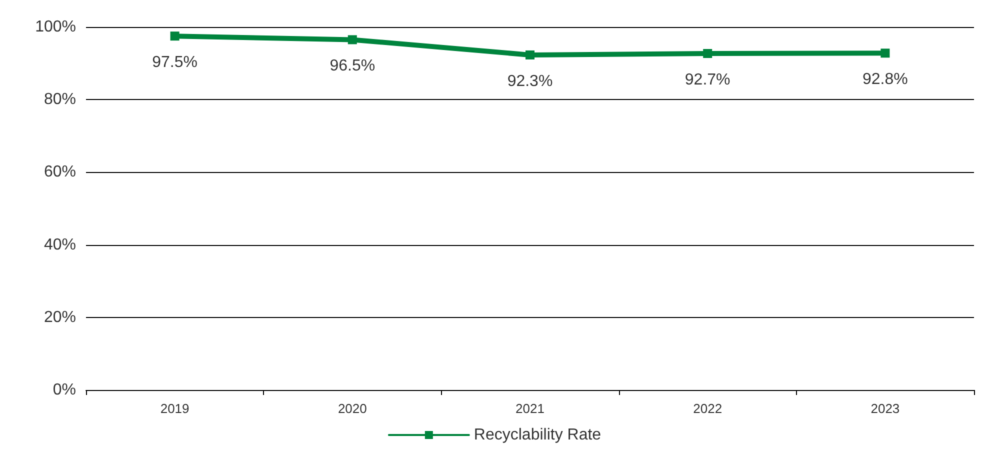 Image resolution: width=989 pixels, height=456 pixels. I want to click on data-label: 92.8%, so click(885, 79).